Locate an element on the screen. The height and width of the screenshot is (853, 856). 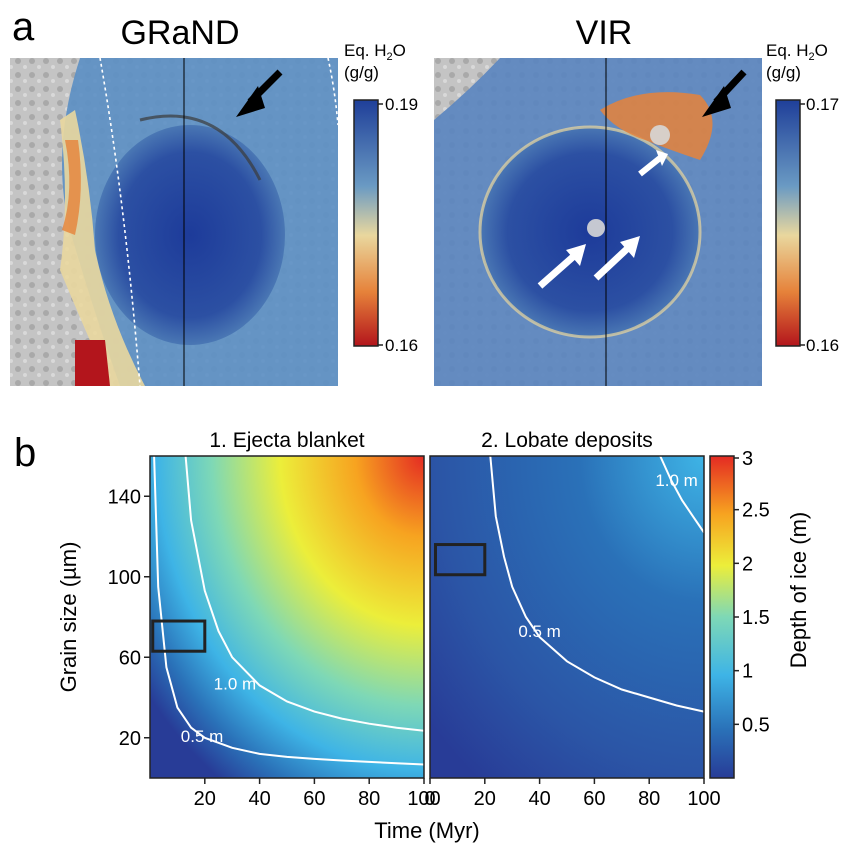
ejecta-blanket-x-tick-label: 100 is located at coordinates (423, 799).